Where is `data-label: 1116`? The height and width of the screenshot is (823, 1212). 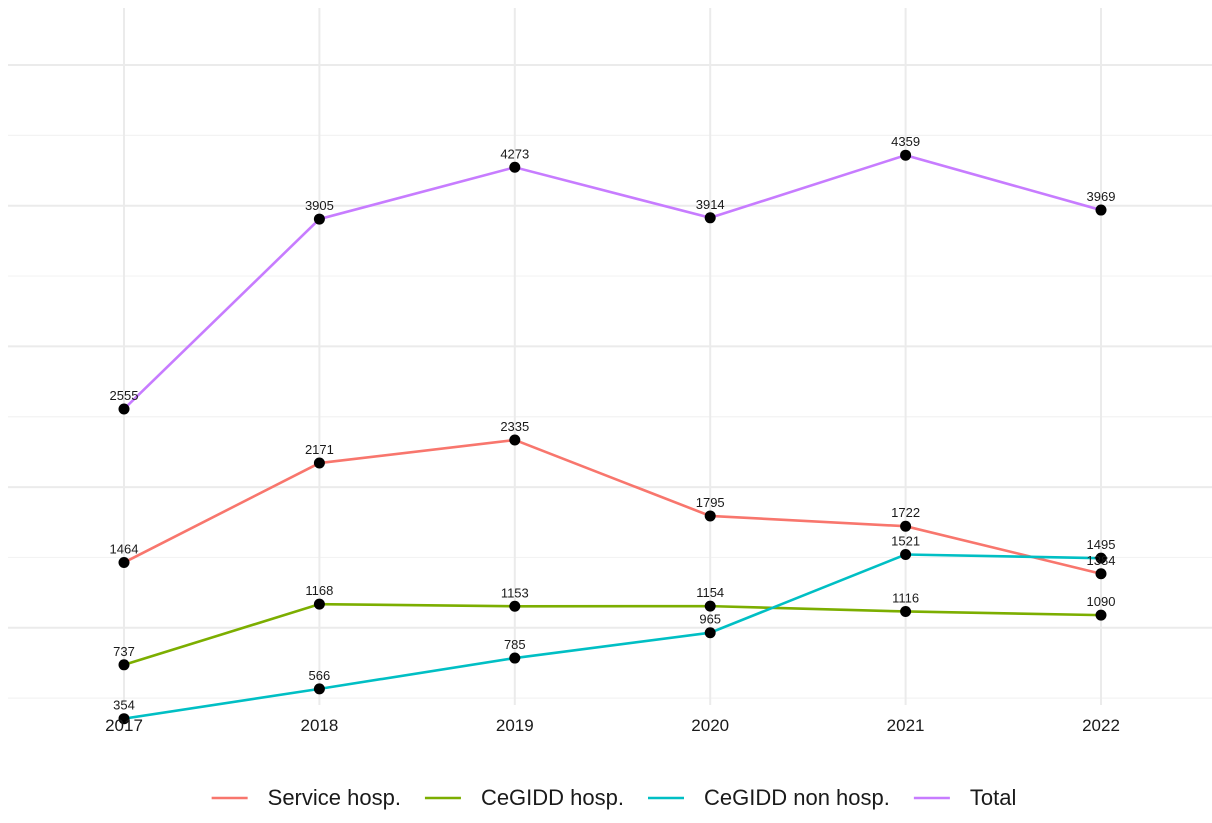
data-label: 1116 is located at coordinates (905, 597).